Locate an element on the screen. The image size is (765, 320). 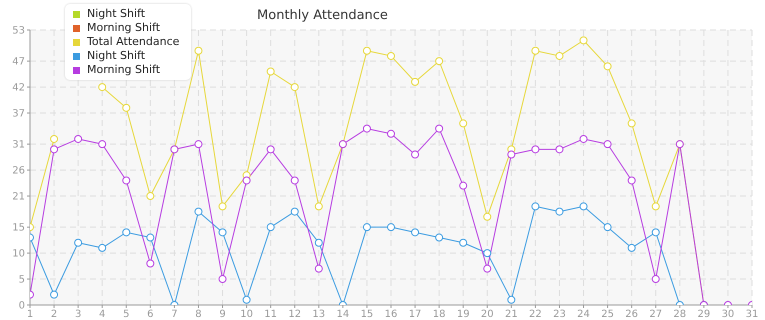
x-tick-label: 2 is located at coordinates (54, 314).